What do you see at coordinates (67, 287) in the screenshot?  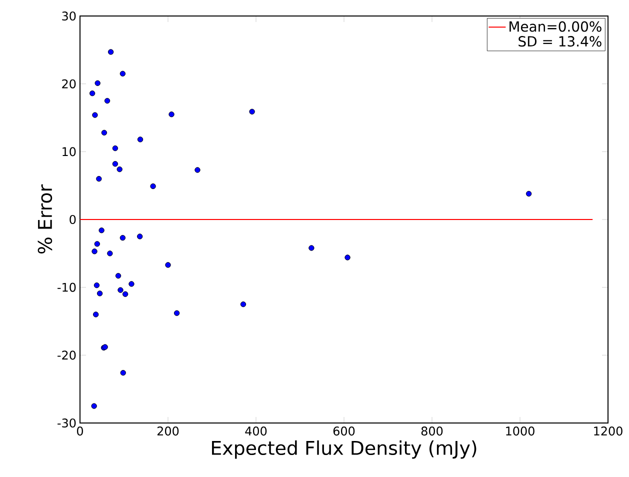 I see `y-tick-label: -10` at bounding box center [67, 287].